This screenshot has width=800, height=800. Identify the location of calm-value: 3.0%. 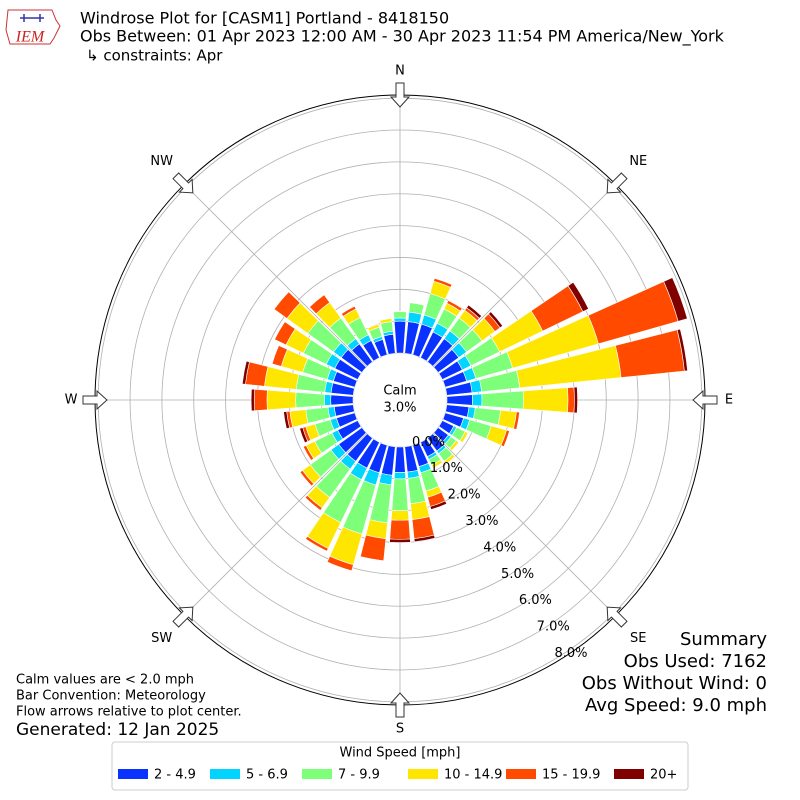
(399, 408).